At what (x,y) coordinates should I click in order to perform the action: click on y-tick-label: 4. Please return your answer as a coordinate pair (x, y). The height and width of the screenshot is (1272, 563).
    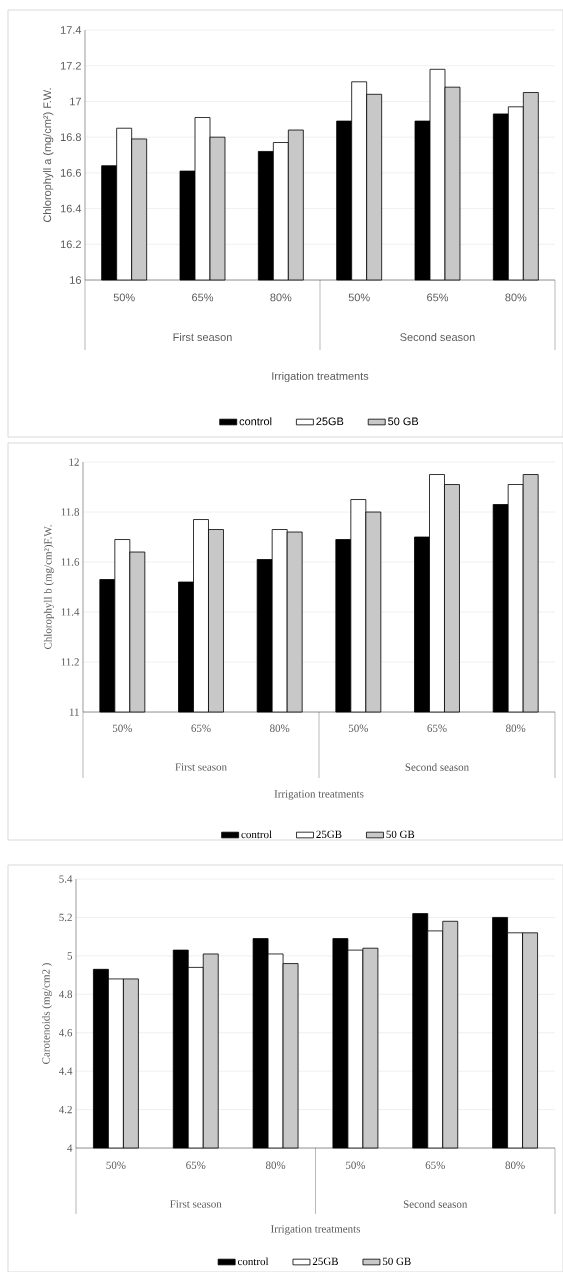
    Looking at the image, I should click on (70, 1148).